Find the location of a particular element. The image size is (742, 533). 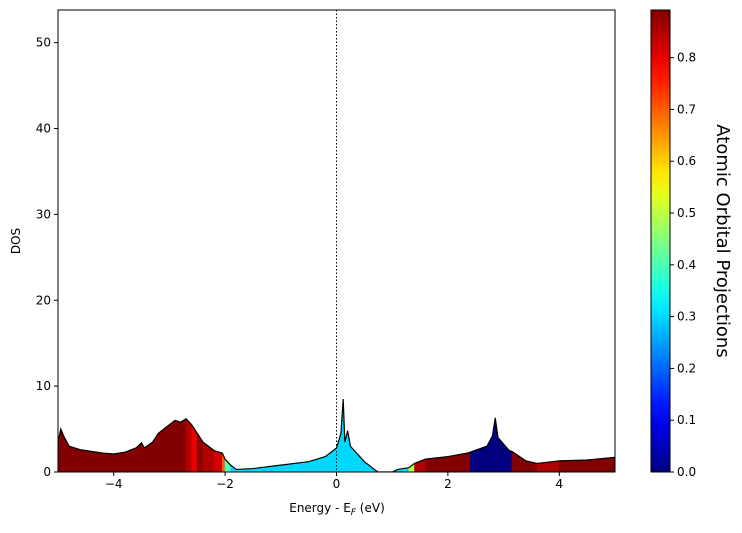

x-tick-label: 0 is located at coordinates (337, 484).